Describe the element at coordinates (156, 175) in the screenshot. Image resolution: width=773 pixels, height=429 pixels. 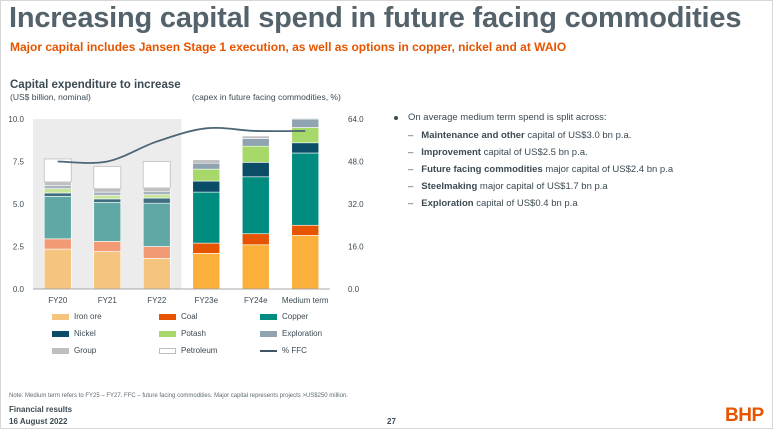
I see `bar-petroleum-fy22` at that location.